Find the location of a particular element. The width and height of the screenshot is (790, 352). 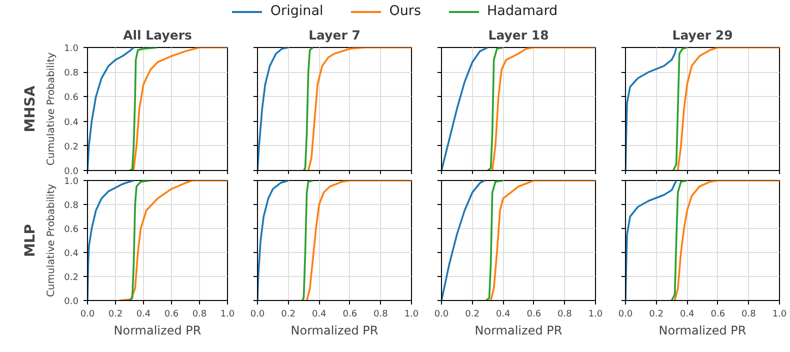

chart-title: All Layers is located at coordinates (157, 35).